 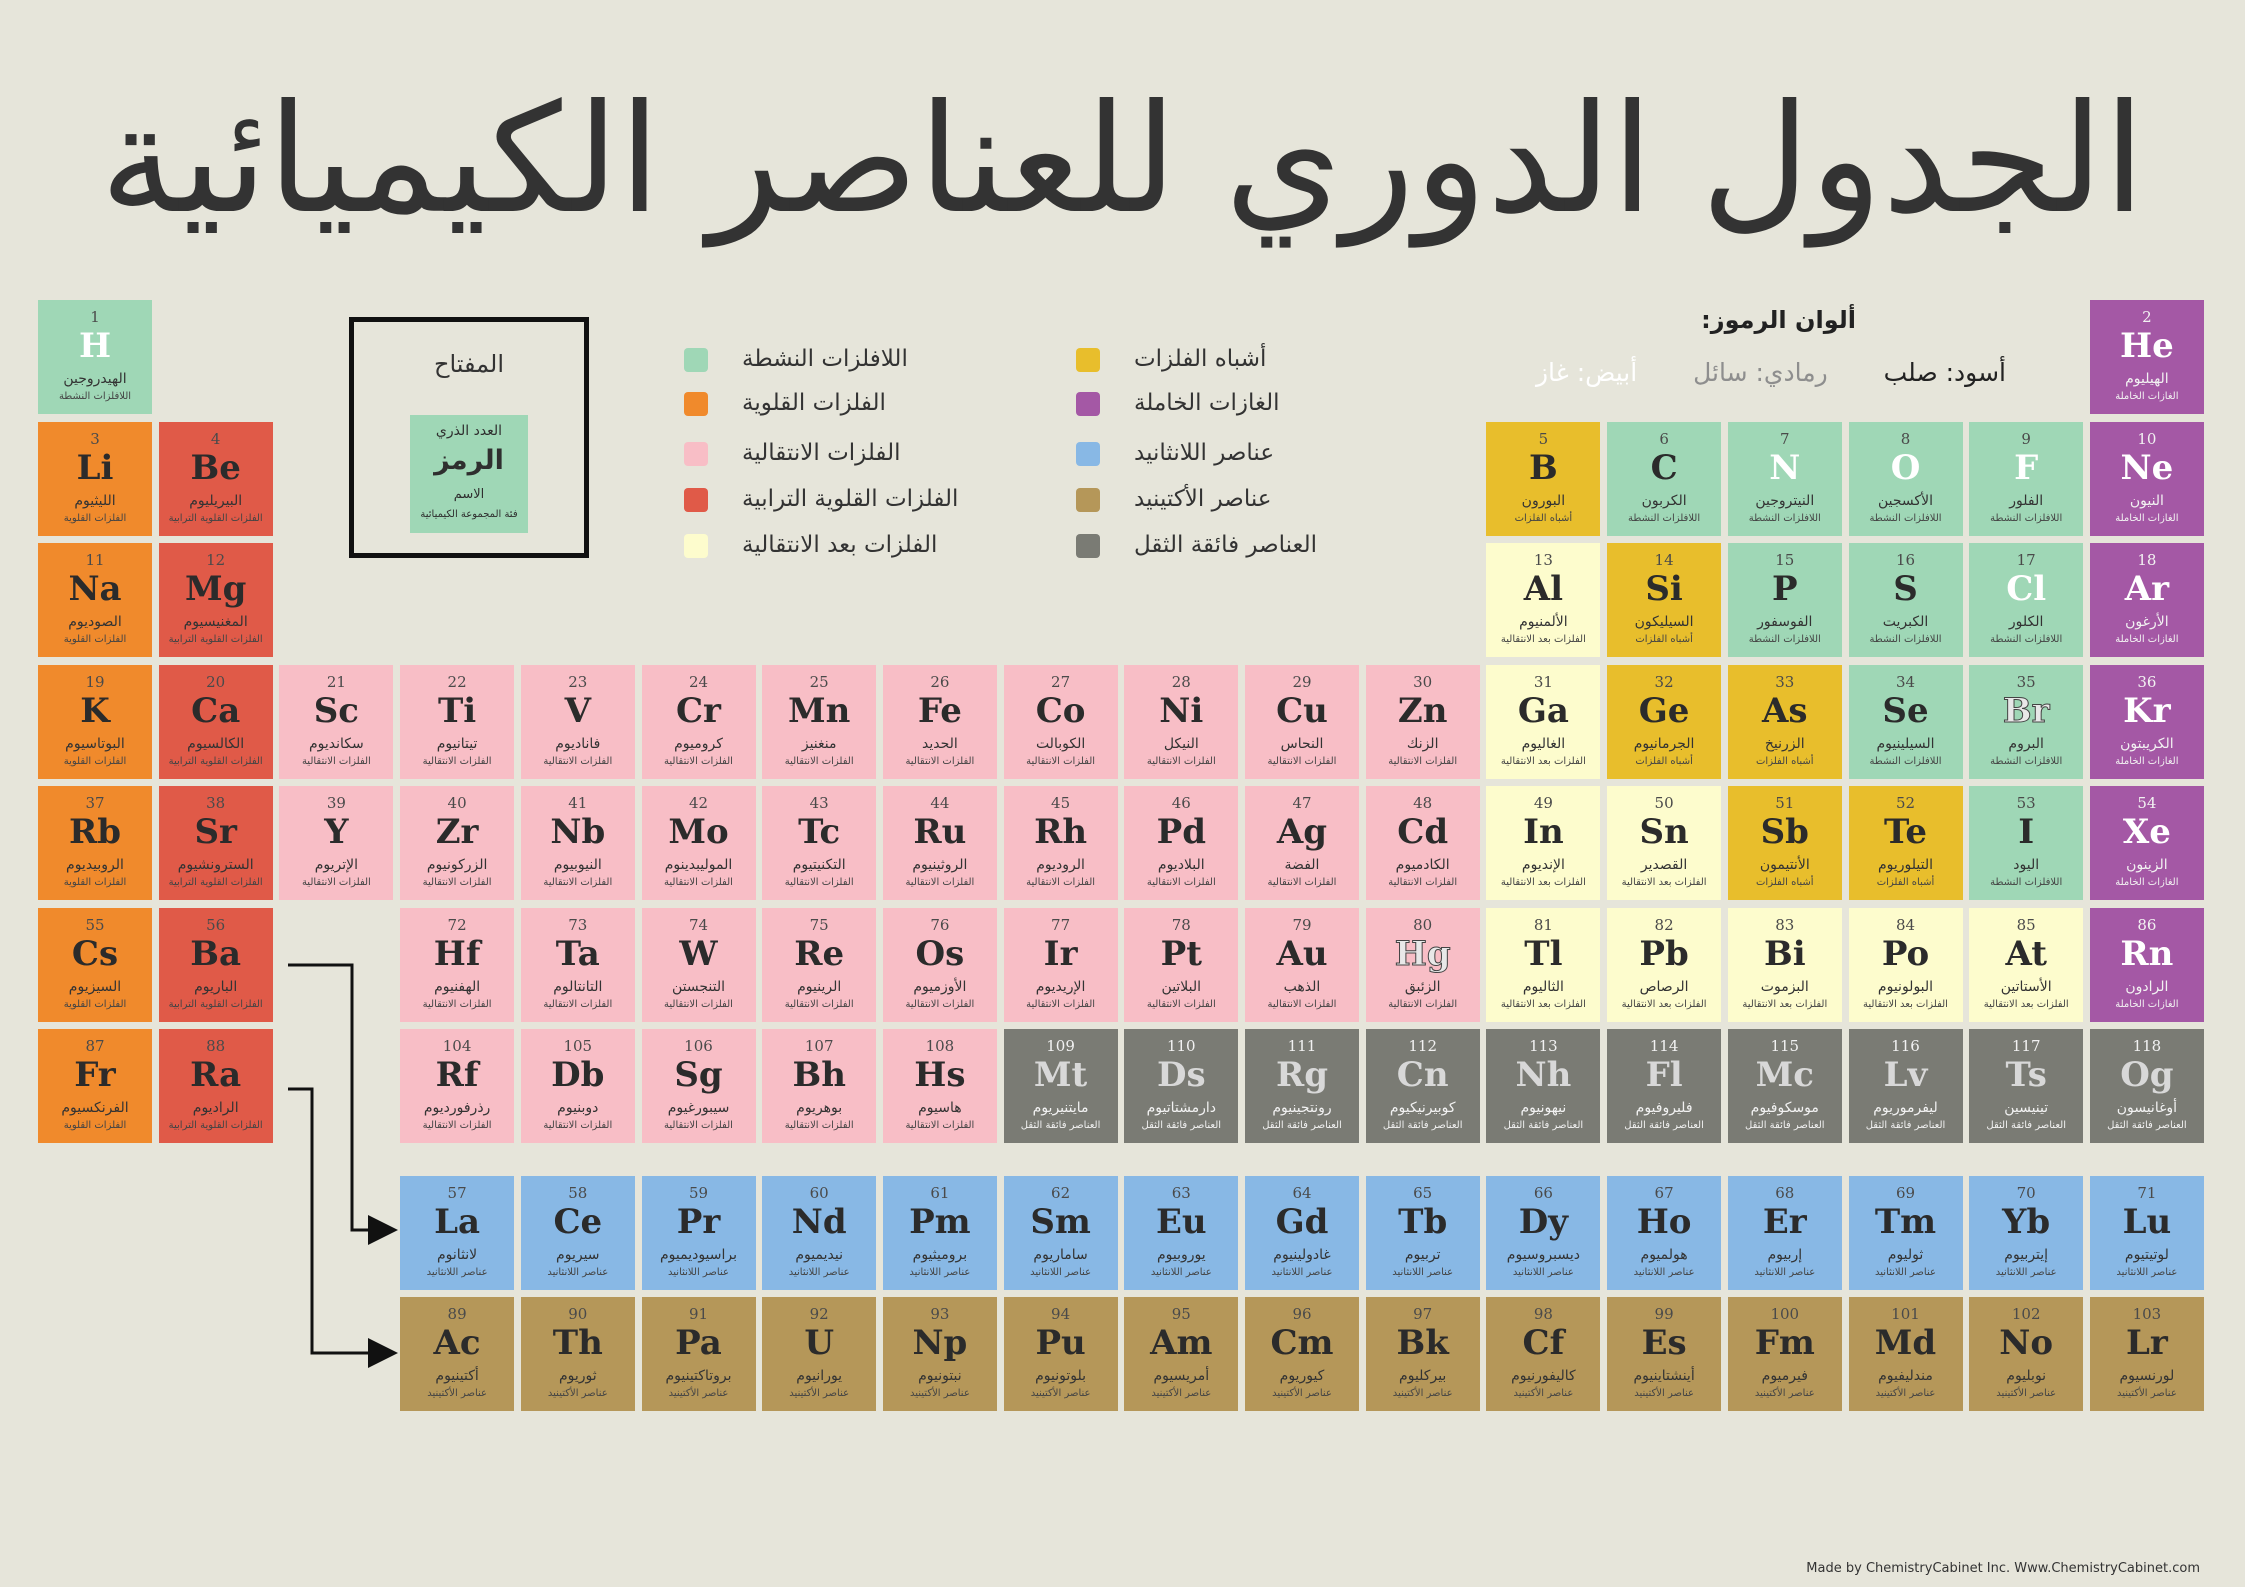 What do you see at coordinates (216, 681) in the screenshot?
I see `atomic-number: 20` at bounding box center [216, 681].